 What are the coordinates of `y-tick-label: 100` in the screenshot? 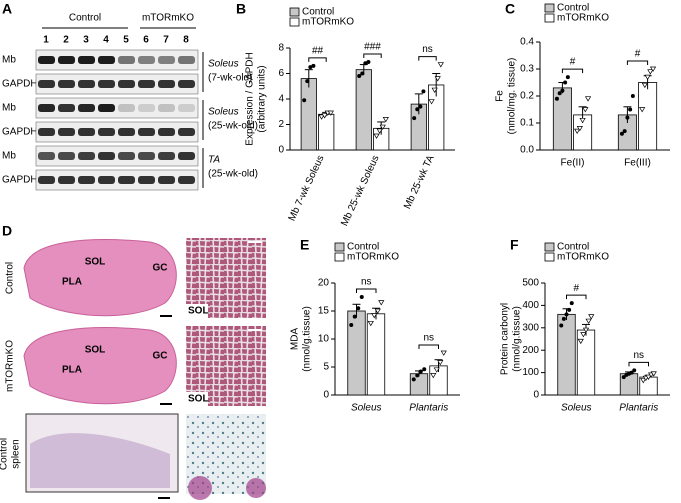 It's located at (530, 372).